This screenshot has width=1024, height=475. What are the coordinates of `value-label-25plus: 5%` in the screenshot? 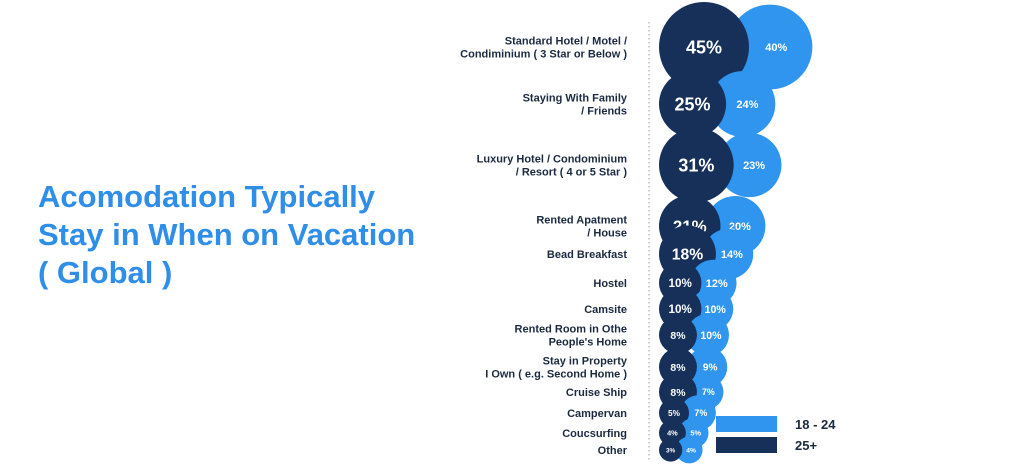 It's located at (674, 413).